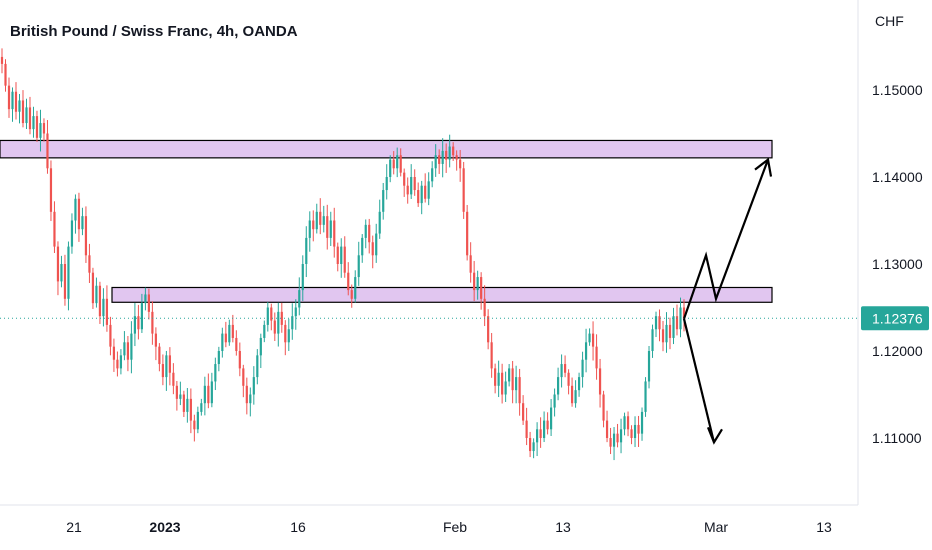 This screenshot has width=932, height=550. Describe the element at coordinates (386, 149) in the screenshot. I see `zone-upper-resistance` at that location.